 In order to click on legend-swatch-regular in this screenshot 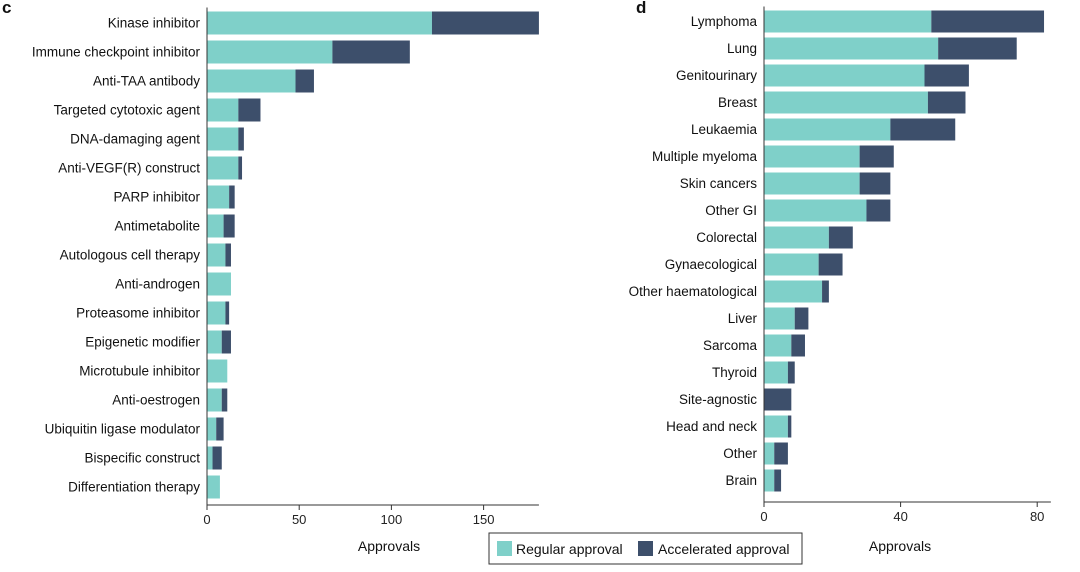, I will do `click(504, 548)`.